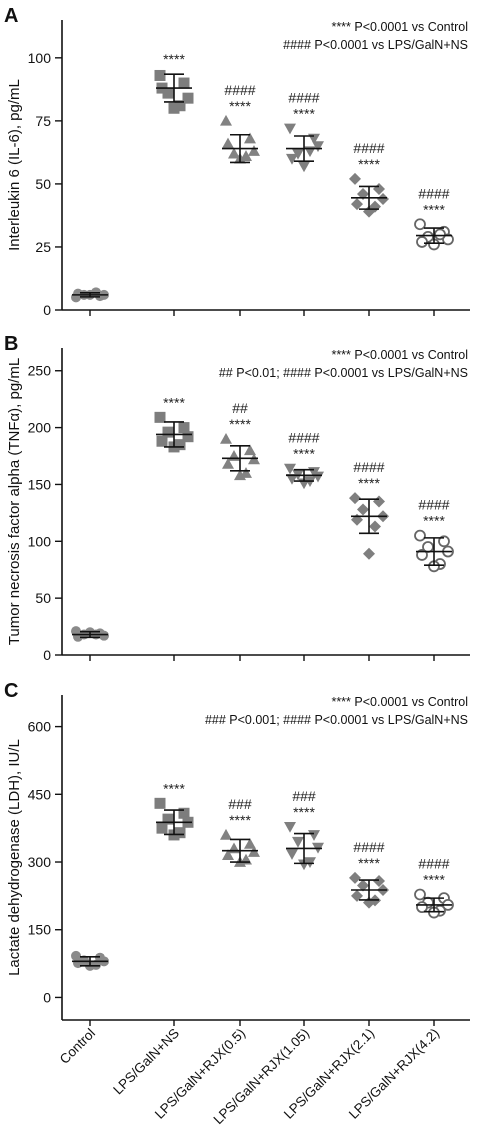  What do you see at coordinates (240, 408) in the screenshot?
I see `significance-label: ##` at bounding box center [240, 408].